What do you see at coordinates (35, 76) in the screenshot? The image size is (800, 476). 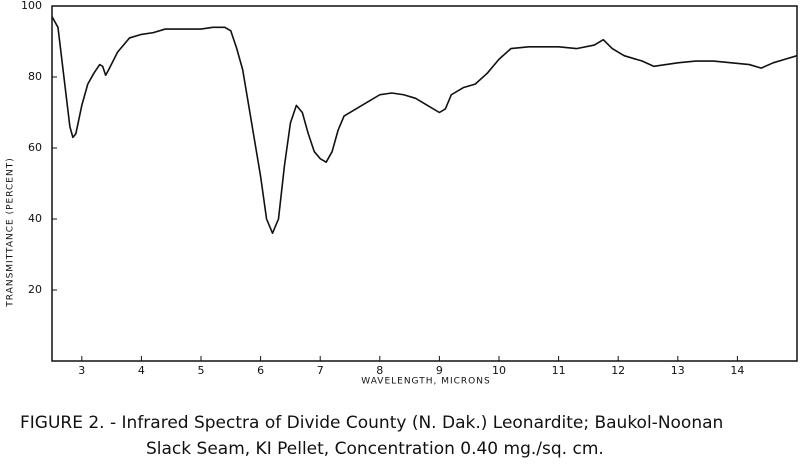 I see `y-tick-label: 80` at bounding box center [35, 76].